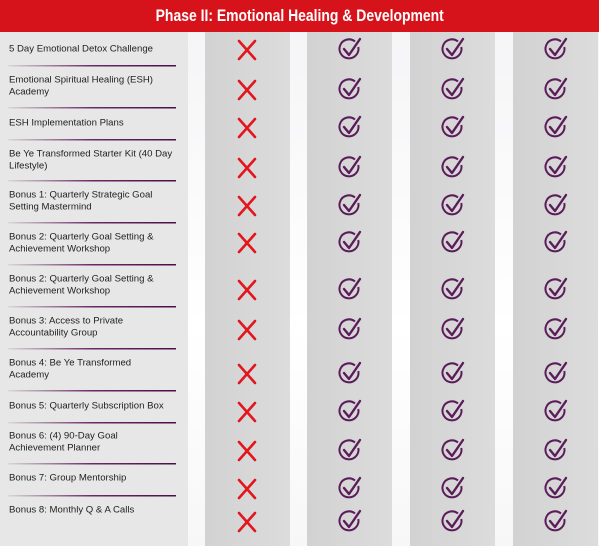  What do you see at coordinates (72, 510) in the screenshot?
I see `feature-label: Bonus 8: Monthly Q & A Calls` at bounding box center [72, 510].